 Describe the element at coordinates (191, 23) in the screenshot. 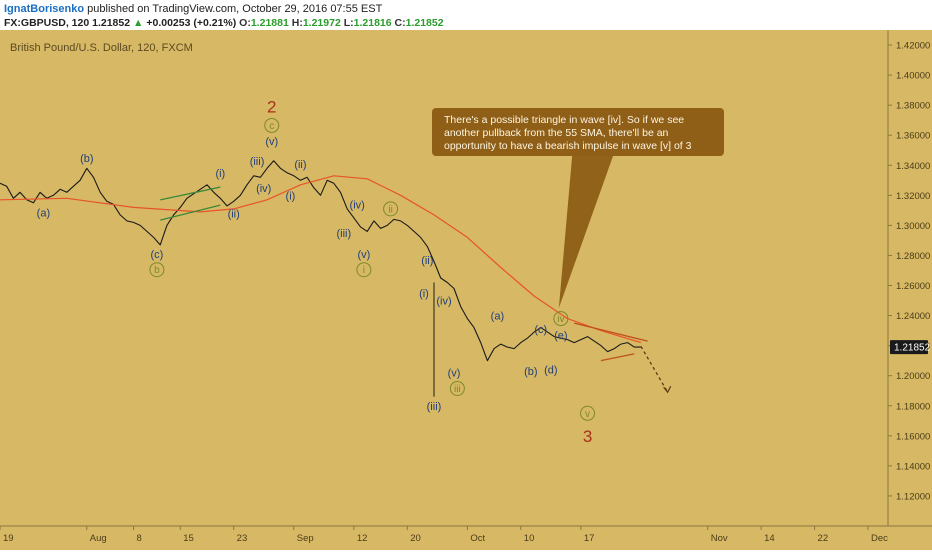

I see `change-value: +0.00253 (+0.21%)` at that location.